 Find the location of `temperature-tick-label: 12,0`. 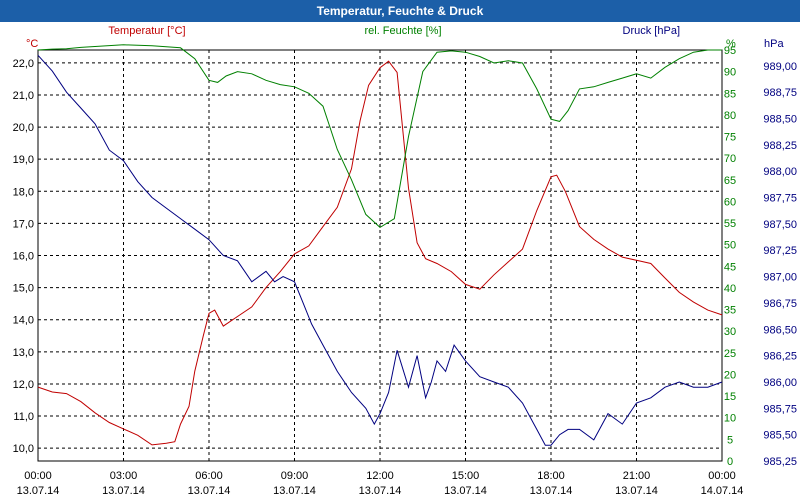

temperature-tick-label: 12,0 is located at coordinates (23, 385).